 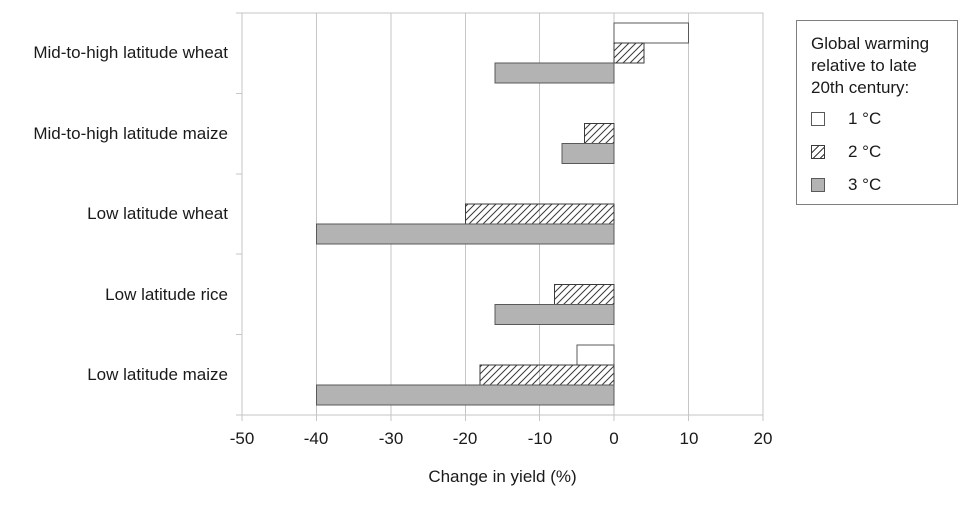 What do you see at coordinates (540, 438) in the screenshot?
I see `x-tick-label: -10` at bounding box center [540, 438].